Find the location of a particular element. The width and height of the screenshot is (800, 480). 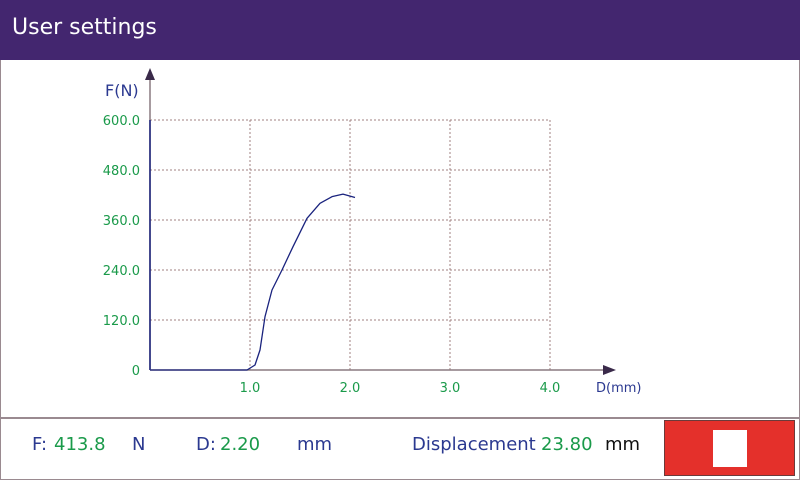

y-tick-label: 120.0 is located at coordinates (121, 321).